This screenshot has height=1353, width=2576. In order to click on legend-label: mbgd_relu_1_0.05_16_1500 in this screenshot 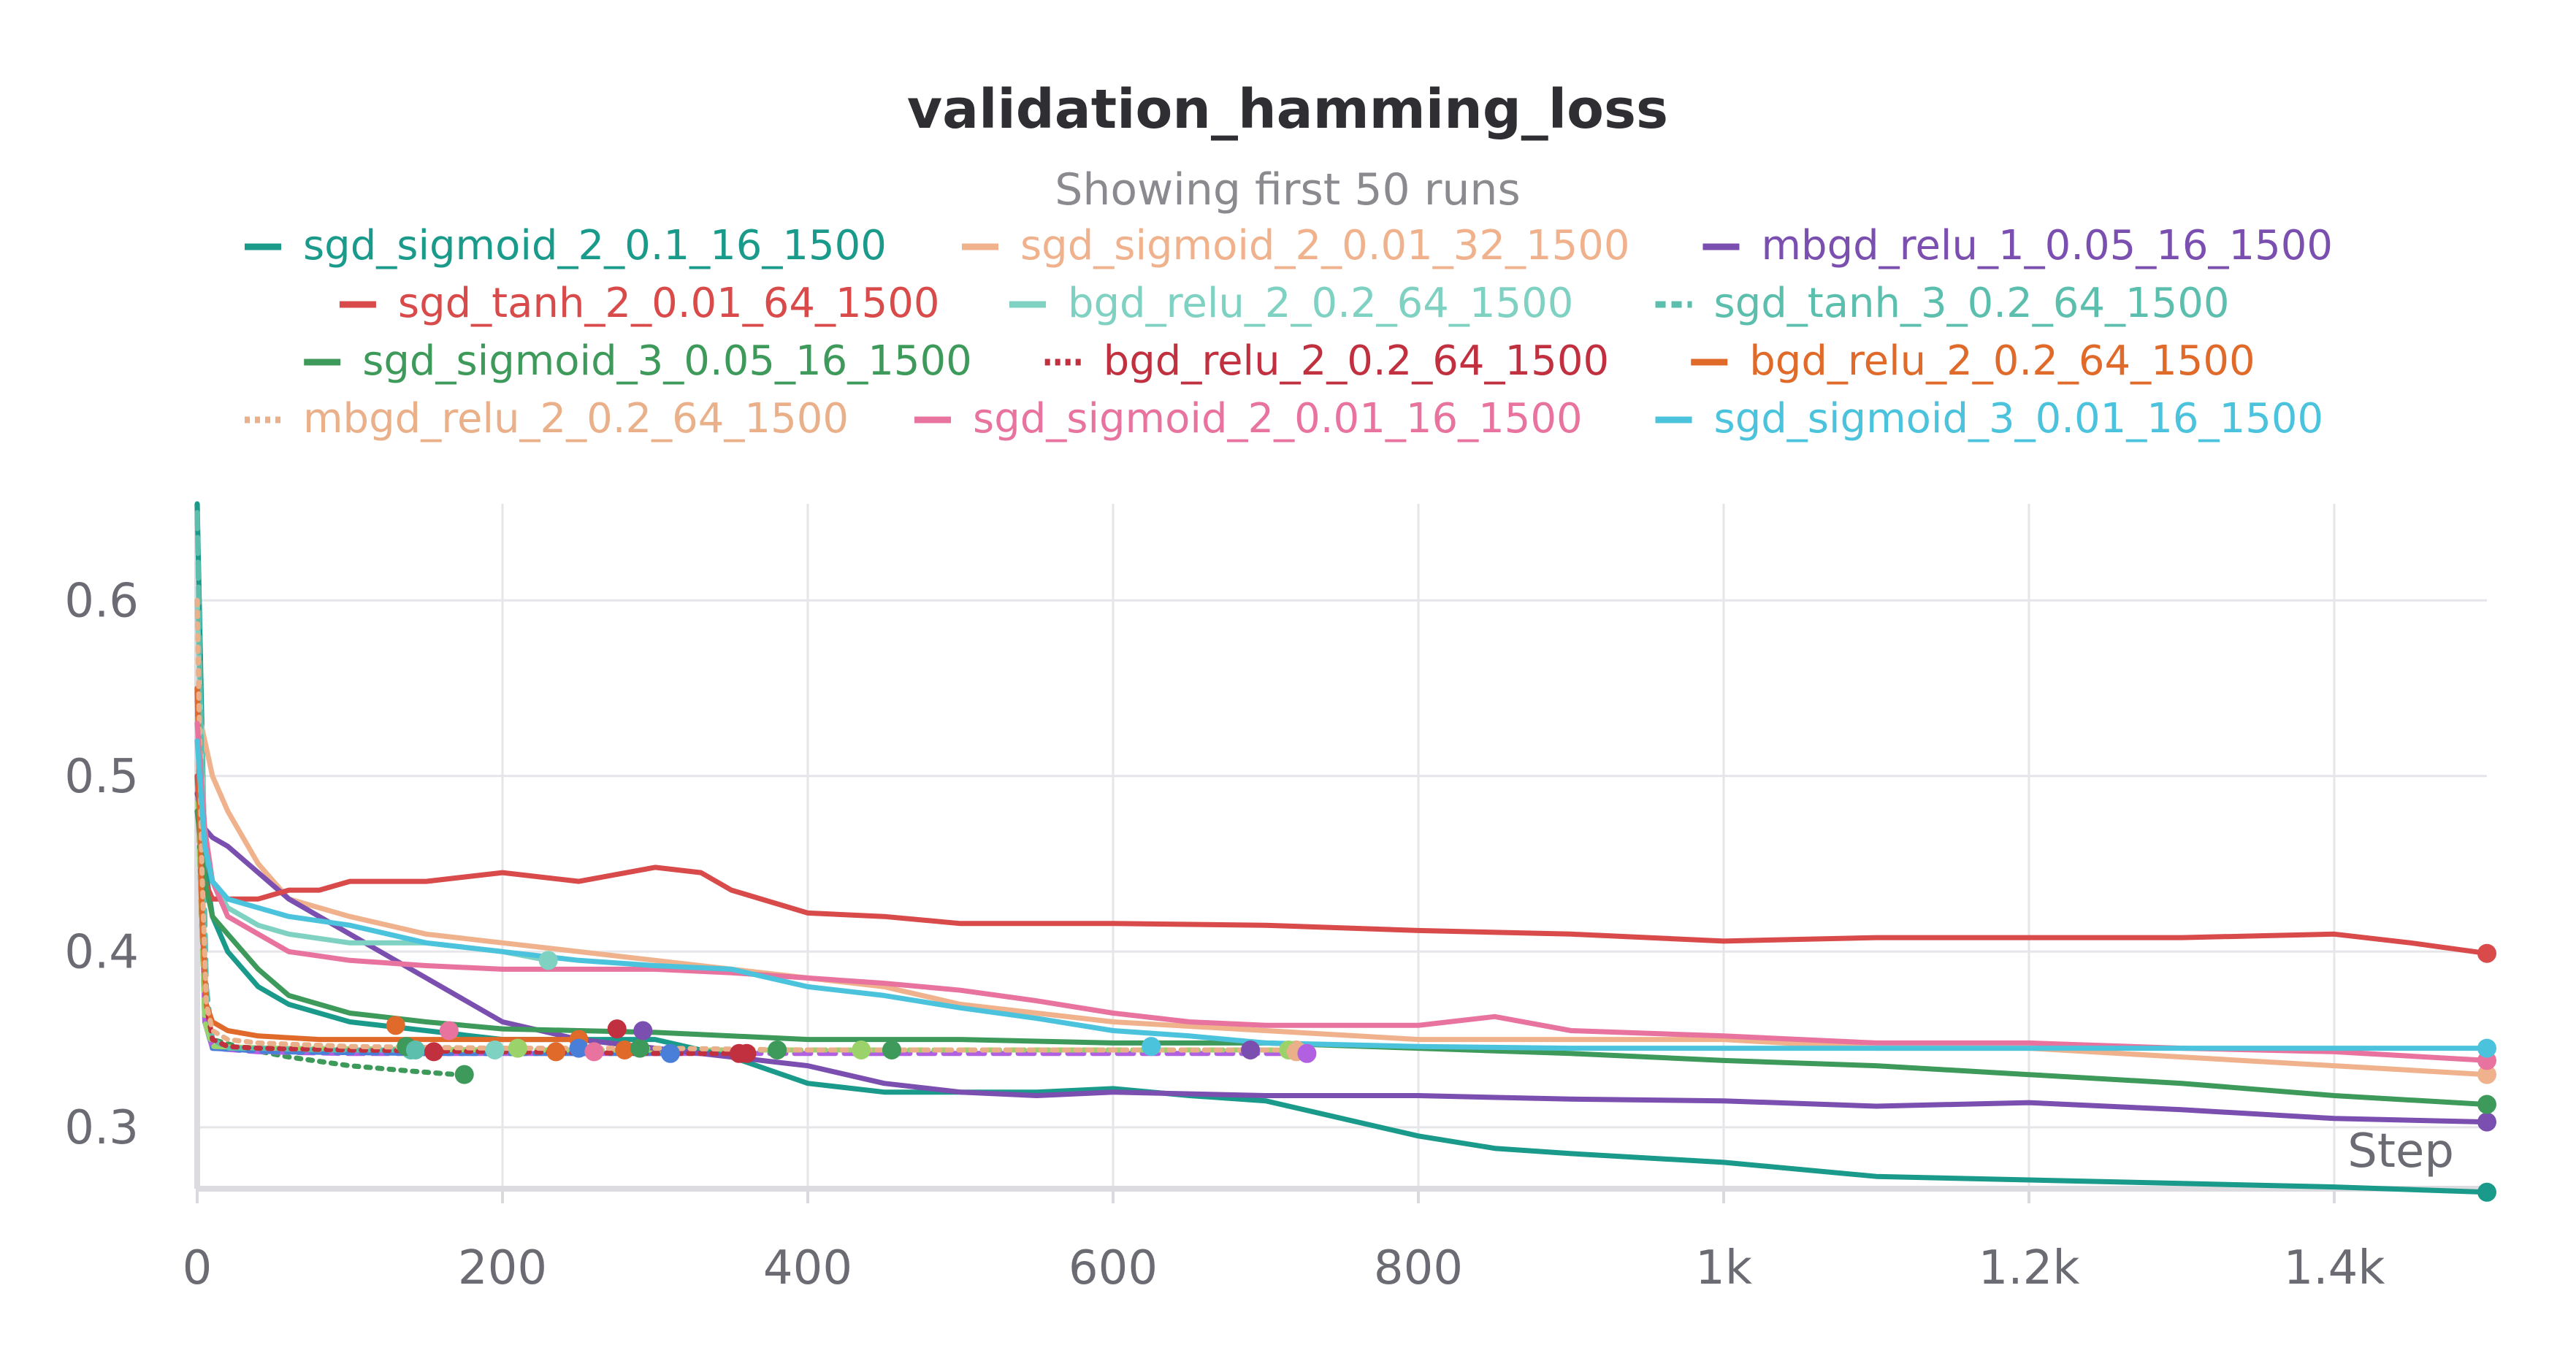, I will do `click(2047, 246)`.